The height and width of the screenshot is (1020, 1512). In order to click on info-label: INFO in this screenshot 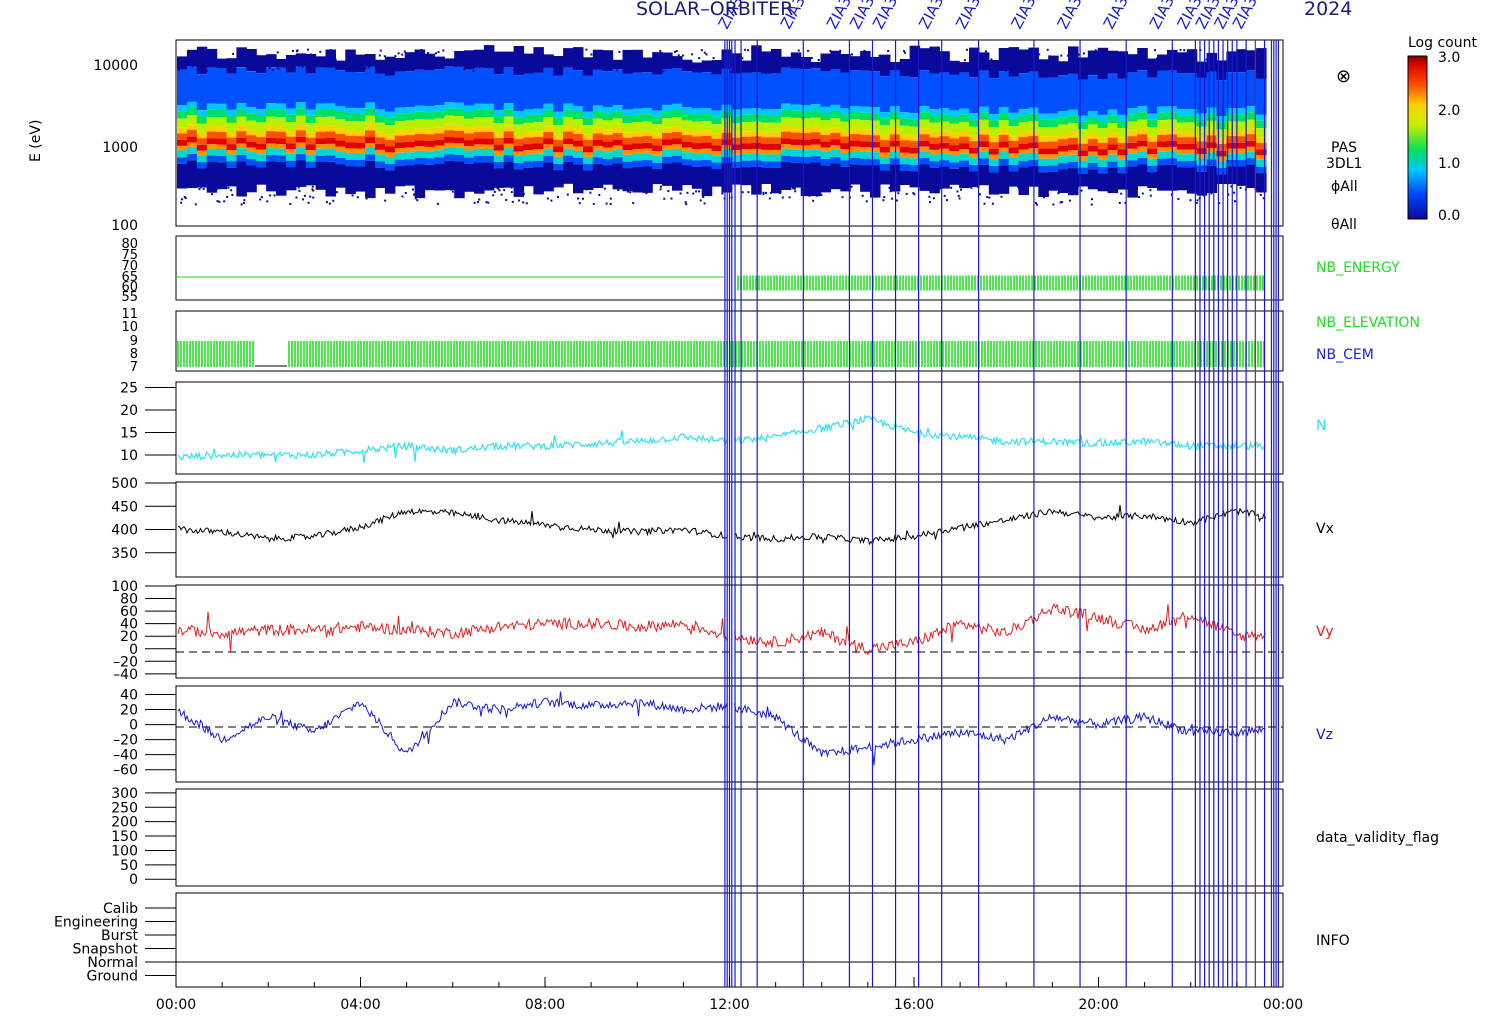, I will do `click(1333, 941)`.